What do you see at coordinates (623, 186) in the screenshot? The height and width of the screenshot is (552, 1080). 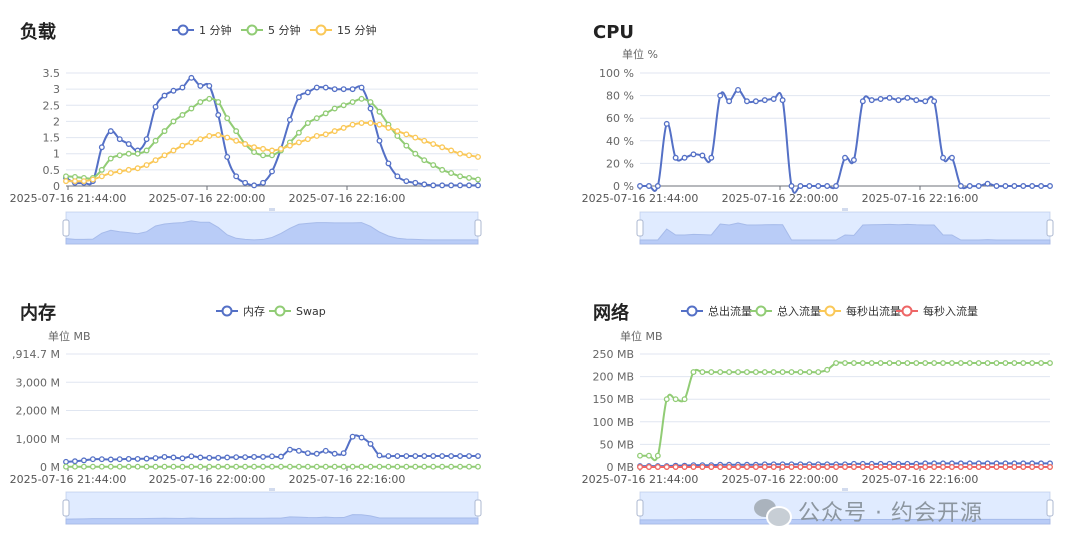 I see `y-tick-label: 0 %` at bounding box center [623, 186].